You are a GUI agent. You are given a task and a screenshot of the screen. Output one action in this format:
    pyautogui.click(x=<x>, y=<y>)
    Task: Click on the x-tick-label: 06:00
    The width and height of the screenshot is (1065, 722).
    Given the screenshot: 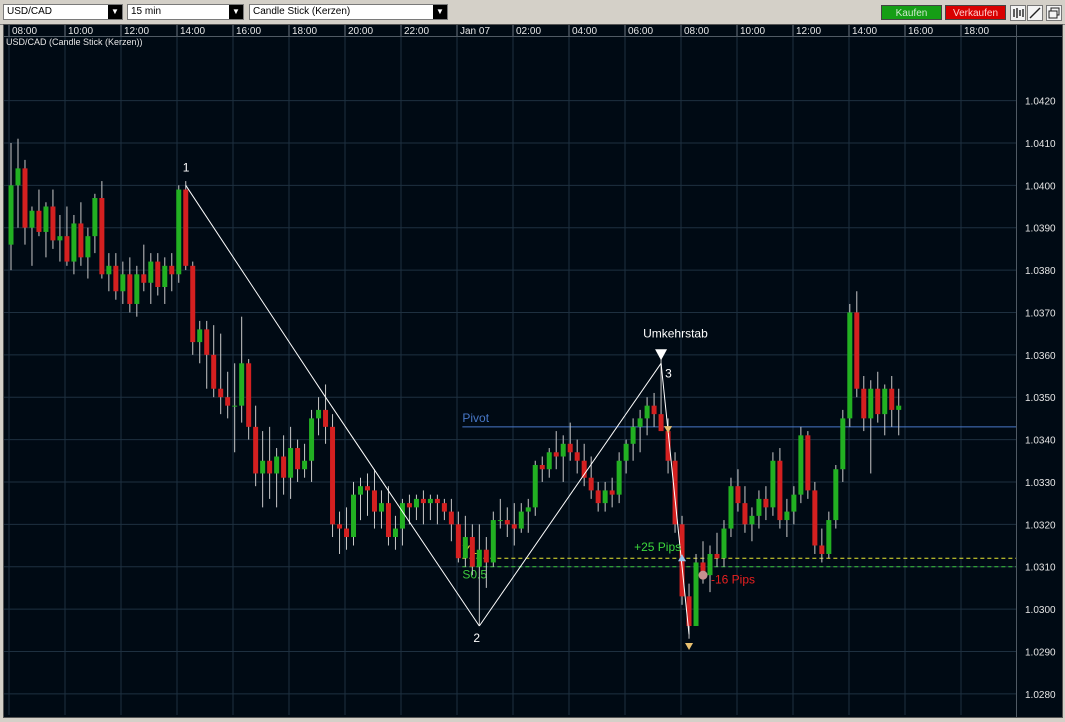 What is the action you would take?
    pyautogui.click(x=640, y=31)
    